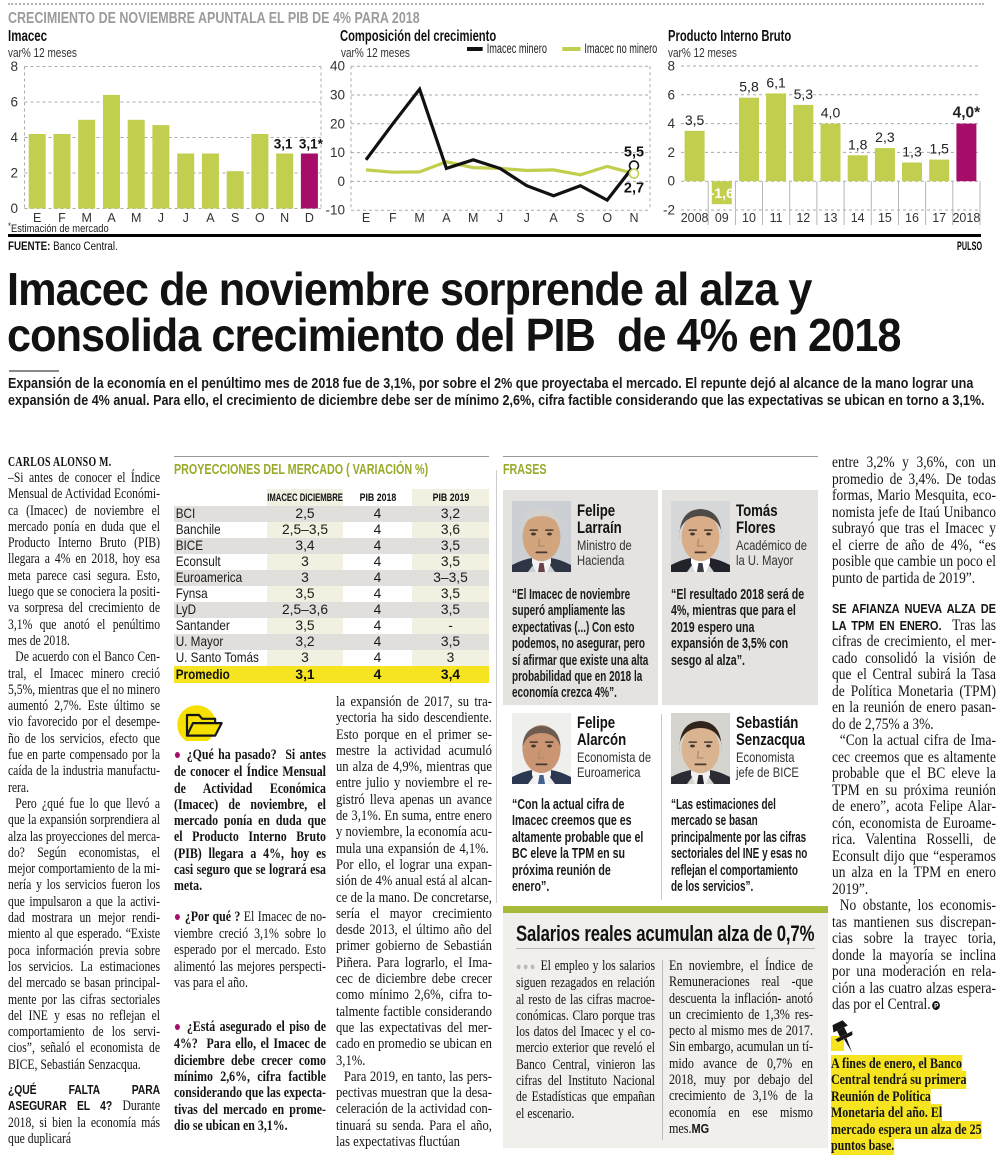  What do you see at coordinates (337, 95) in the screenshot?
I see `svg-text: 30` at bounding box center [337, 95].